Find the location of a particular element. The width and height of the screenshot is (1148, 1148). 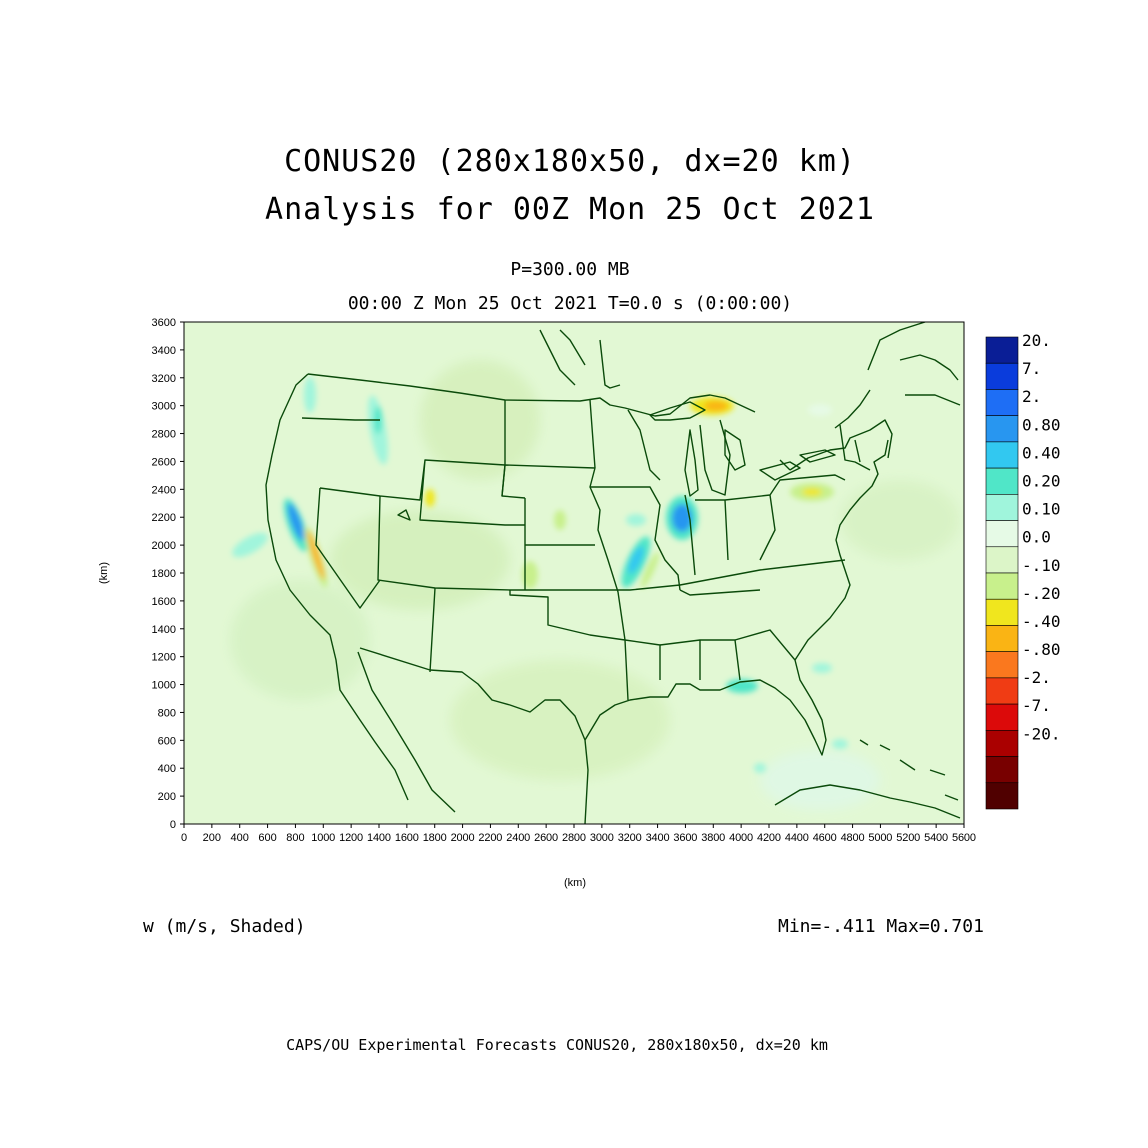

y-tick-label: 600 is located at coordinates (167, 741).